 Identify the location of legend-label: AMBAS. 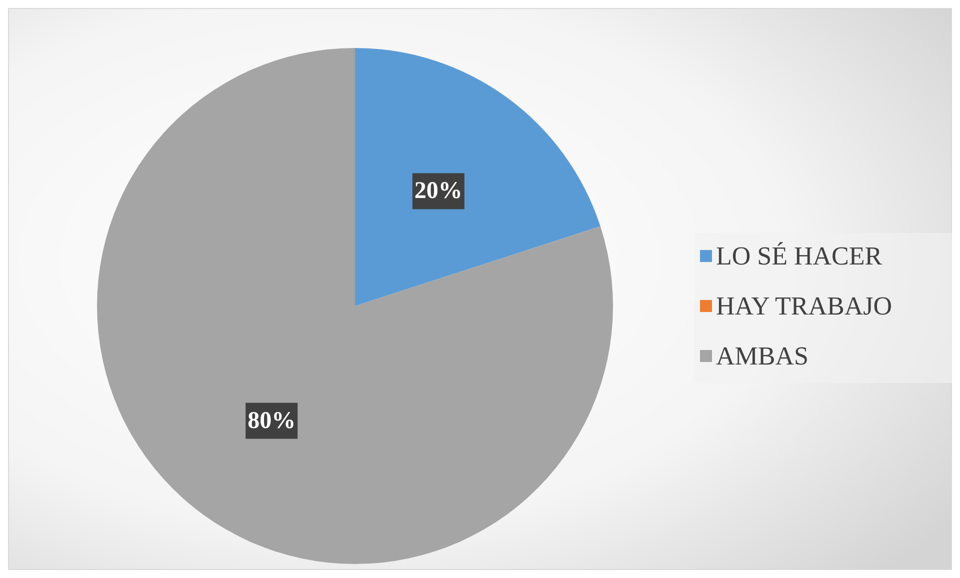
(762, 356).